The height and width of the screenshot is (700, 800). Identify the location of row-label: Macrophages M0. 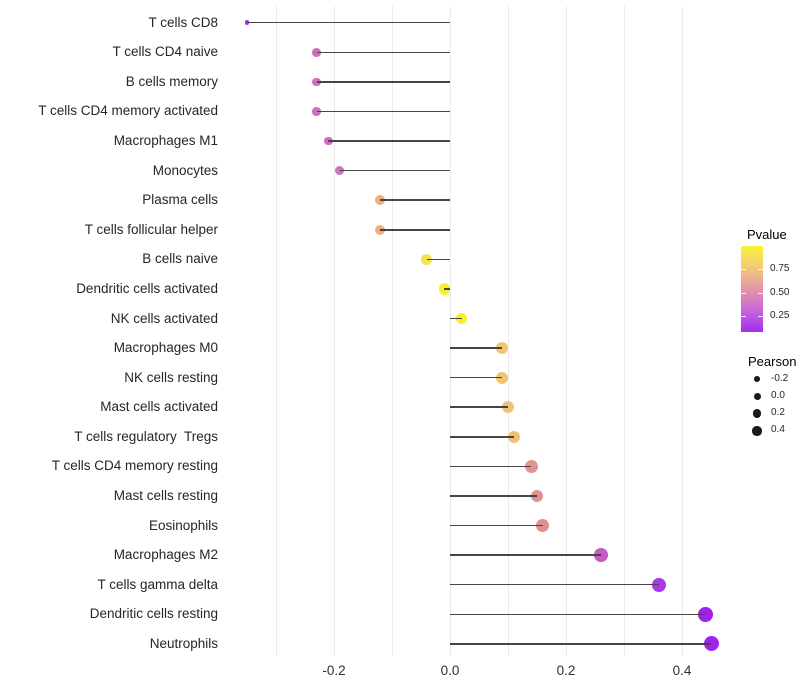
(165, 348).